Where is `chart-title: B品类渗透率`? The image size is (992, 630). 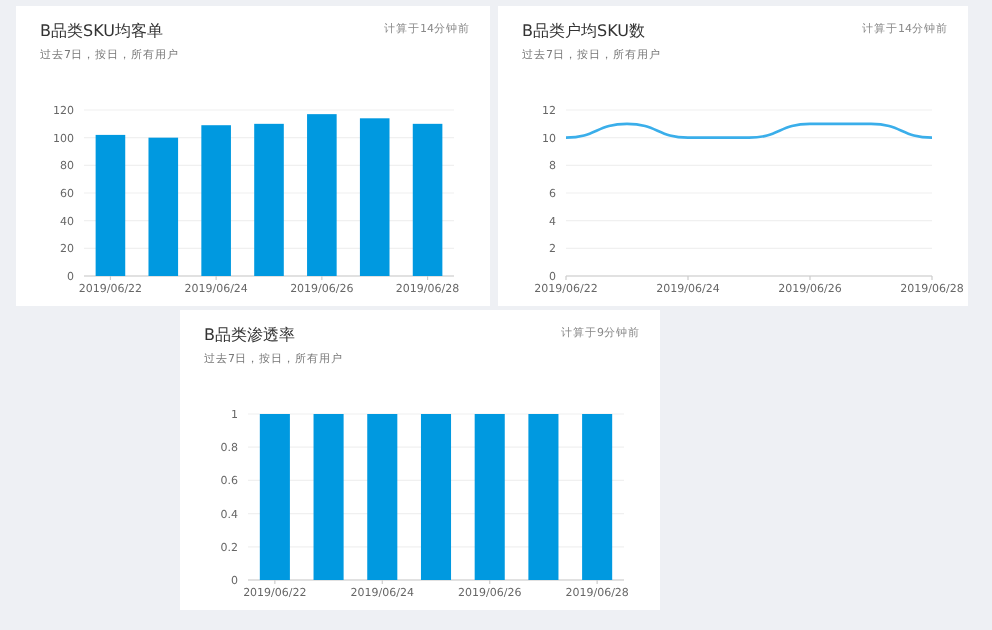
chart-title: B品类渗透率 is located at coordinates (249, 335).